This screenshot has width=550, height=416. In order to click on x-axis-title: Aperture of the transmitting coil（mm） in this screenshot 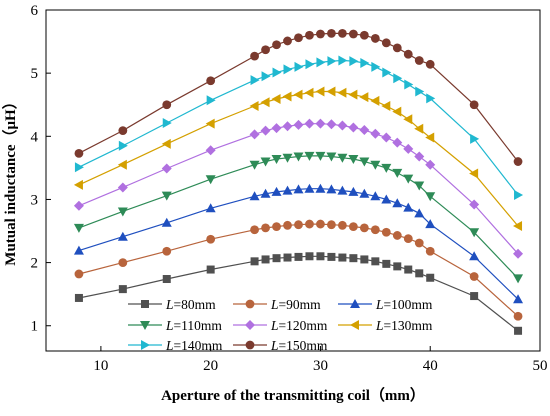, I will do `click(293, 395)`.